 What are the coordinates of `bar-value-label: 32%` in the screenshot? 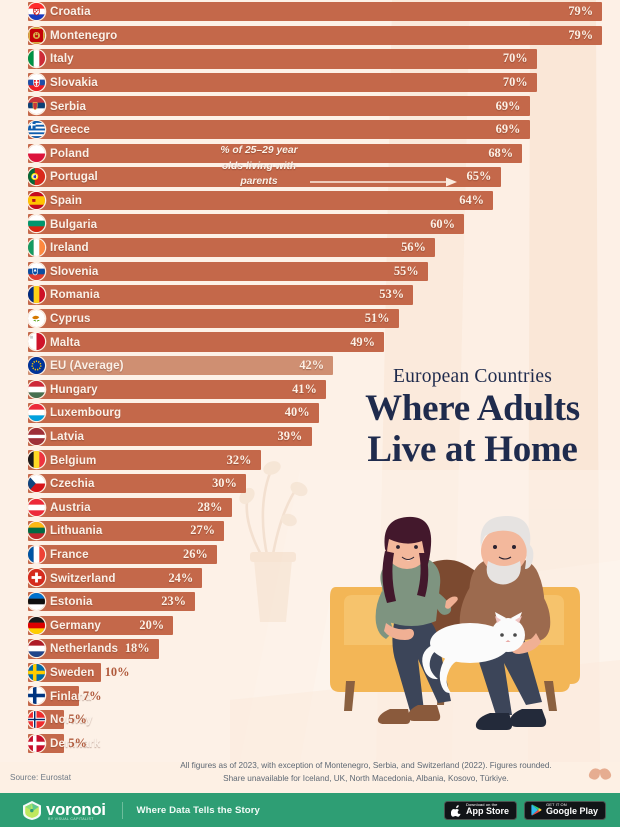 It's located at (239, 459).